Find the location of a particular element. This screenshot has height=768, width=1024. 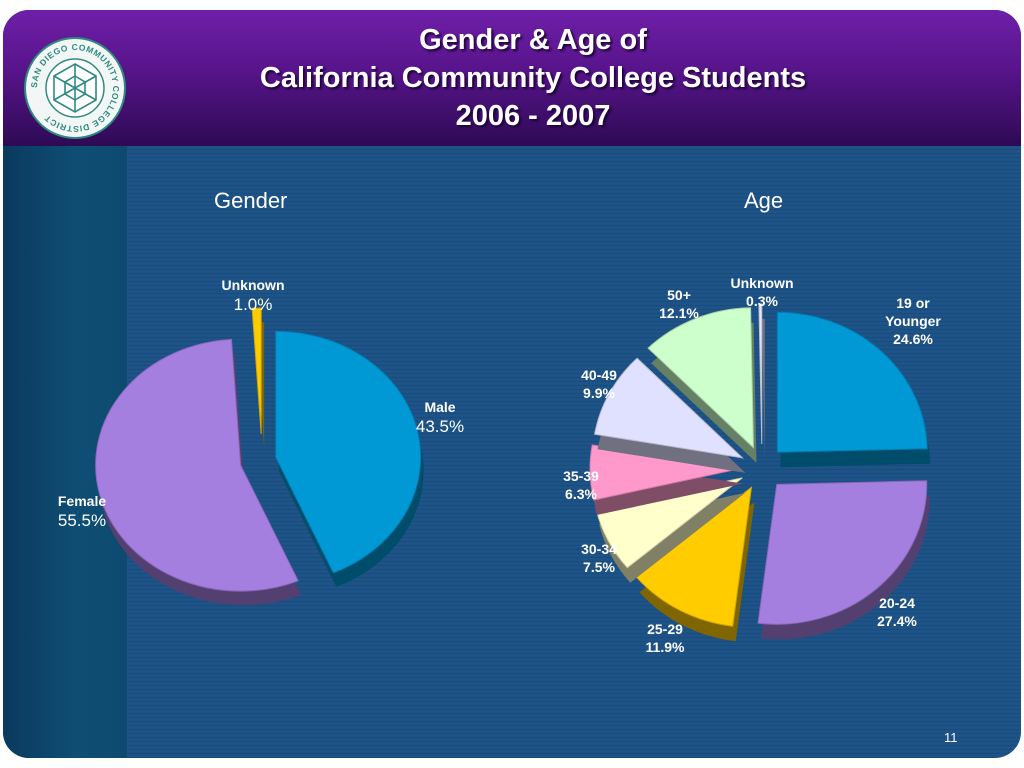

slide-title-line-1: Gender & Age of is located at coordinates (533, 40).